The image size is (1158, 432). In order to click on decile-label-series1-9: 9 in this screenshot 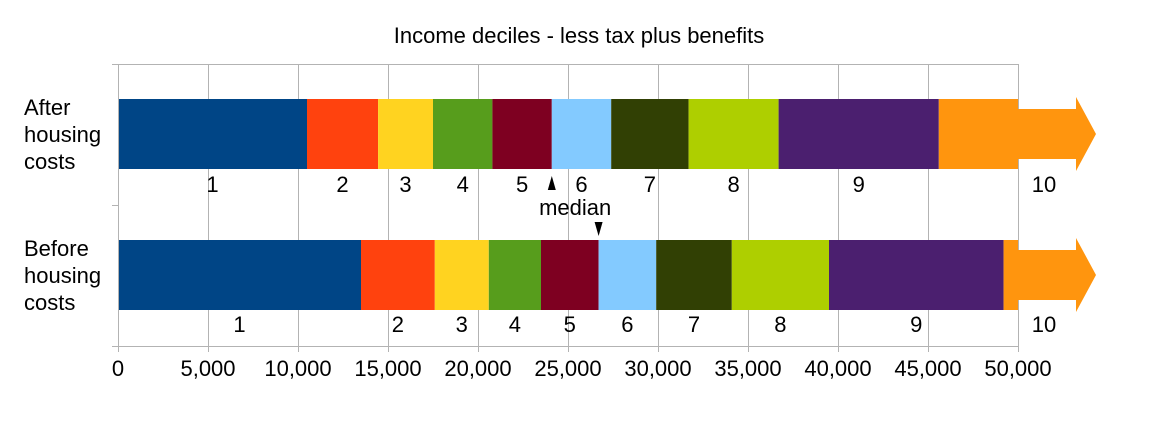, I will do `click(916, 324)`.